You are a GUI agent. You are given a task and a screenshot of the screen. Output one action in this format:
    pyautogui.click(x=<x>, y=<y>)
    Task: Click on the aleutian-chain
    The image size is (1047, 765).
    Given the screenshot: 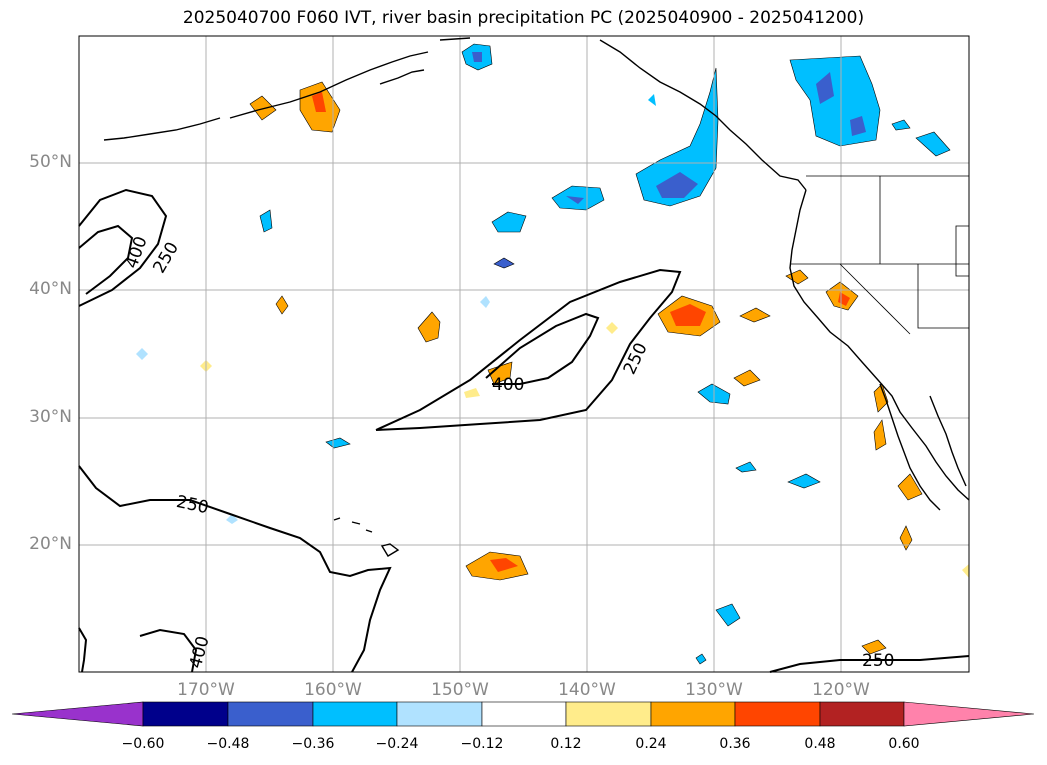 What is the action you would take?
    pyautogui.click(x=162, y=129)
    